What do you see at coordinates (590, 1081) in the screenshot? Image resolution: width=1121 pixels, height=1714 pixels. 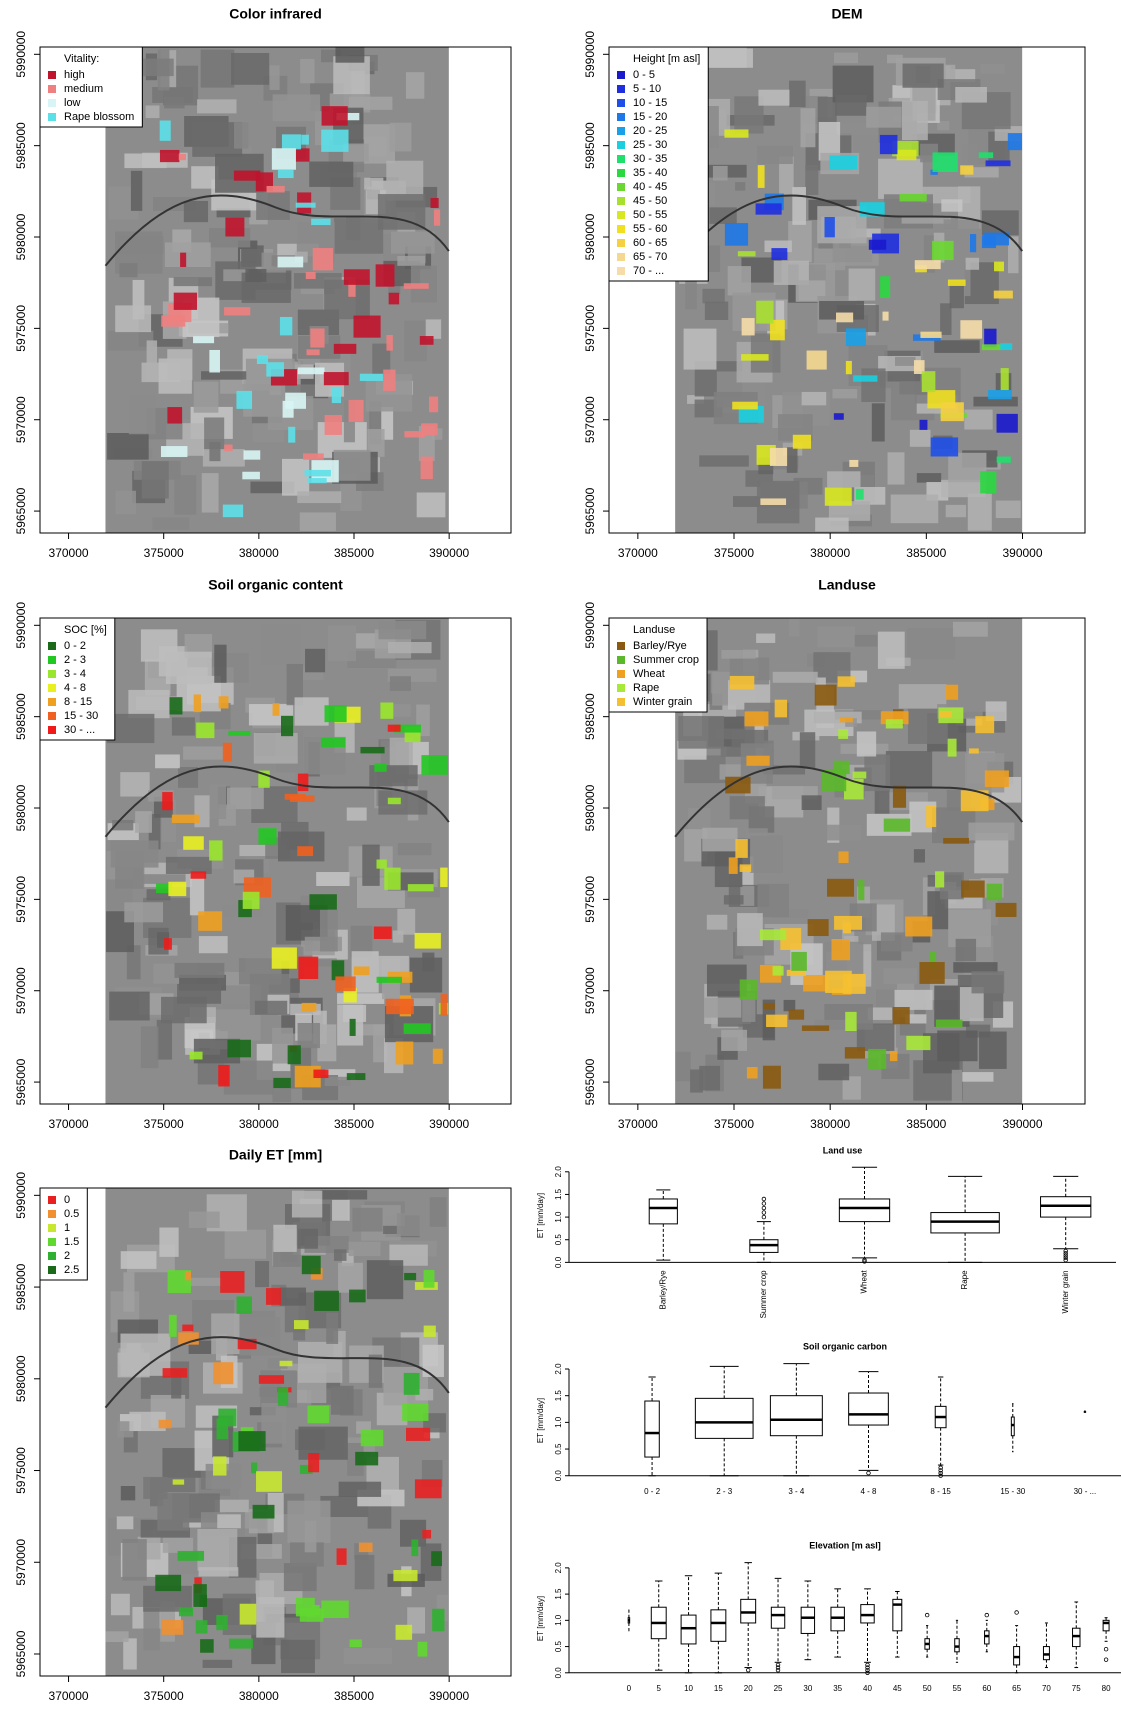 I see `y-tick-label: 5965000` at bounding box center [590, 1081].